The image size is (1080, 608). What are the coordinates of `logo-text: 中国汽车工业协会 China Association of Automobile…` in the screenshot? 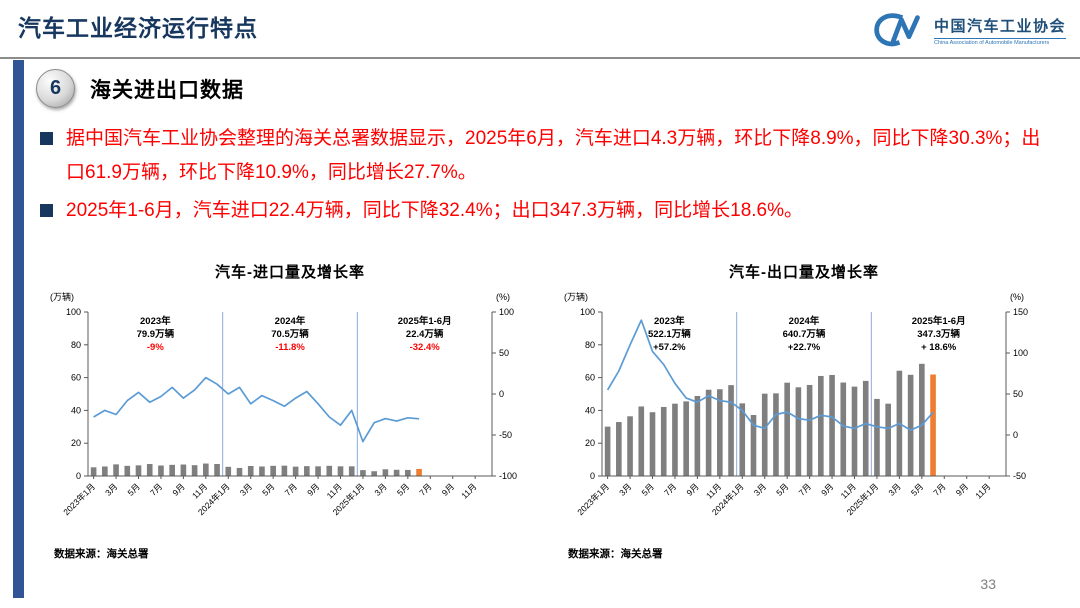 It's located at (999, 30).